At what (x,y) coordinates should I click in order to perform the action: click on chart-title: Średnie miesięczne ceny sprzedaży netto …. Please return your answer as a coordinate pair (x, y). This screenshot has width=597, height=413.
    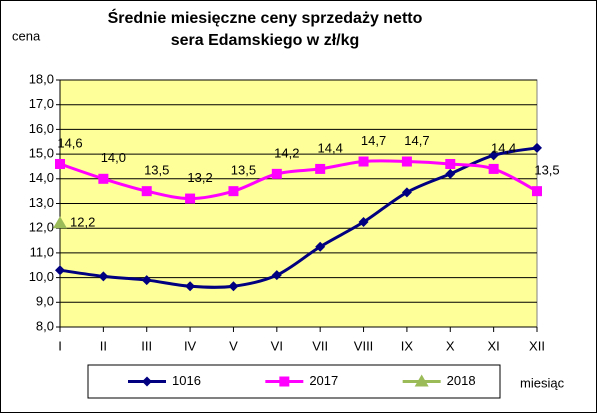
    Looking at the image, I should click on (265, 29).